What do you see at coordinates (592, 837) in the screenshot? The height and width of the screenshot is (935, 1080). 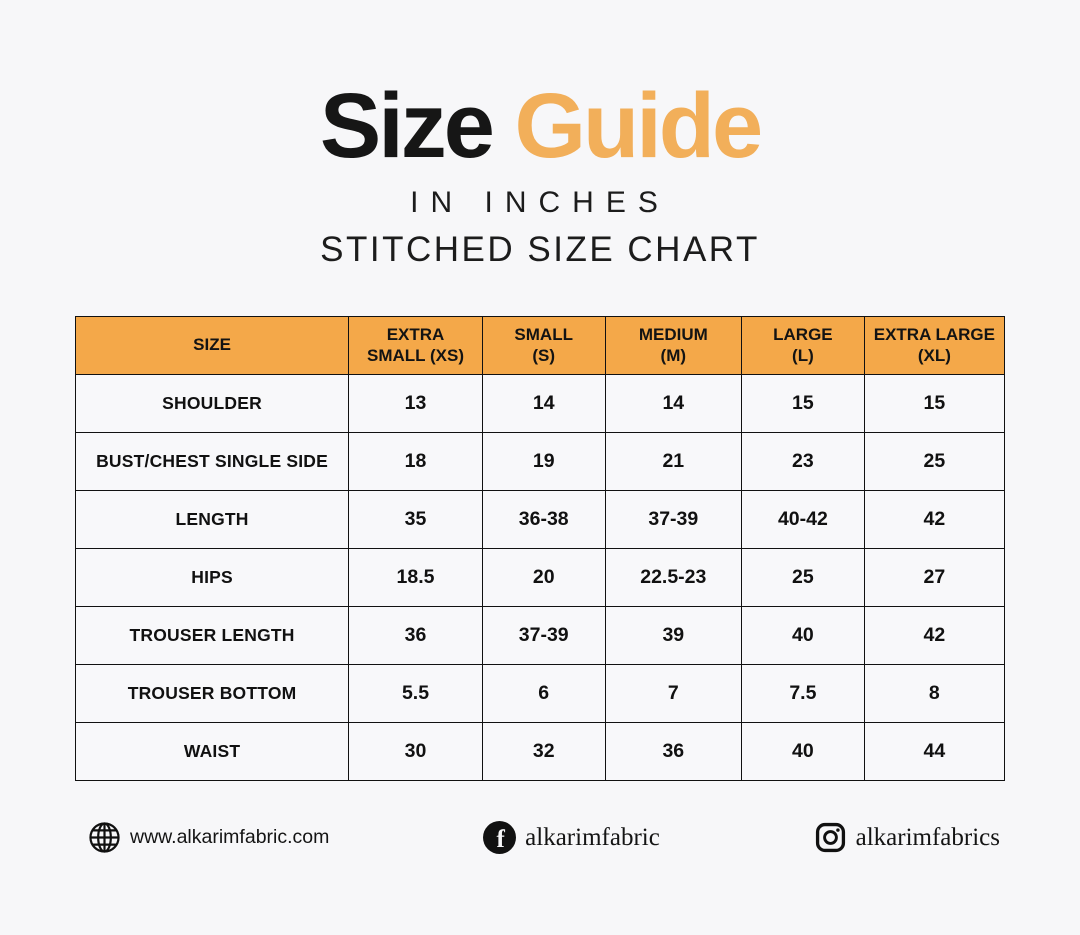 I see `facebook-handle: alkarimfabric` at bounding box center [592, 837].